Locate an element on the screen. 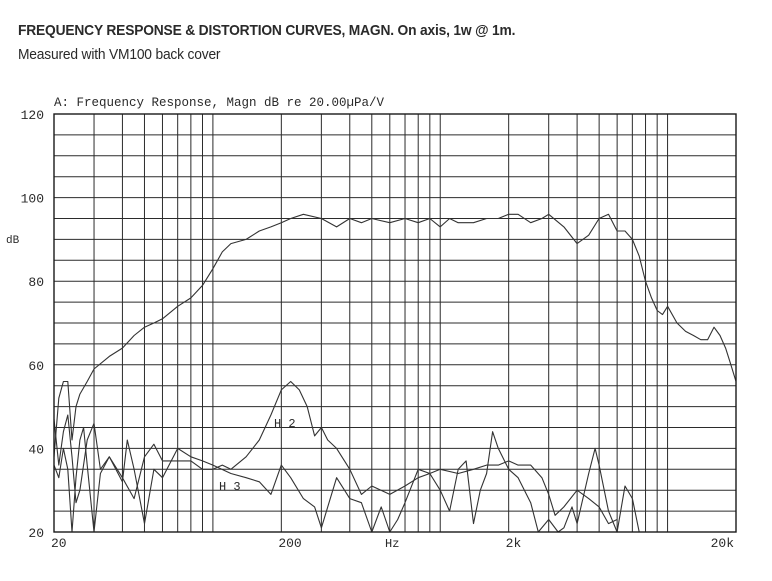 The height and width of the screenshot is (581, 772). y-tick-label: 80 is located at coordinates (36, 282).